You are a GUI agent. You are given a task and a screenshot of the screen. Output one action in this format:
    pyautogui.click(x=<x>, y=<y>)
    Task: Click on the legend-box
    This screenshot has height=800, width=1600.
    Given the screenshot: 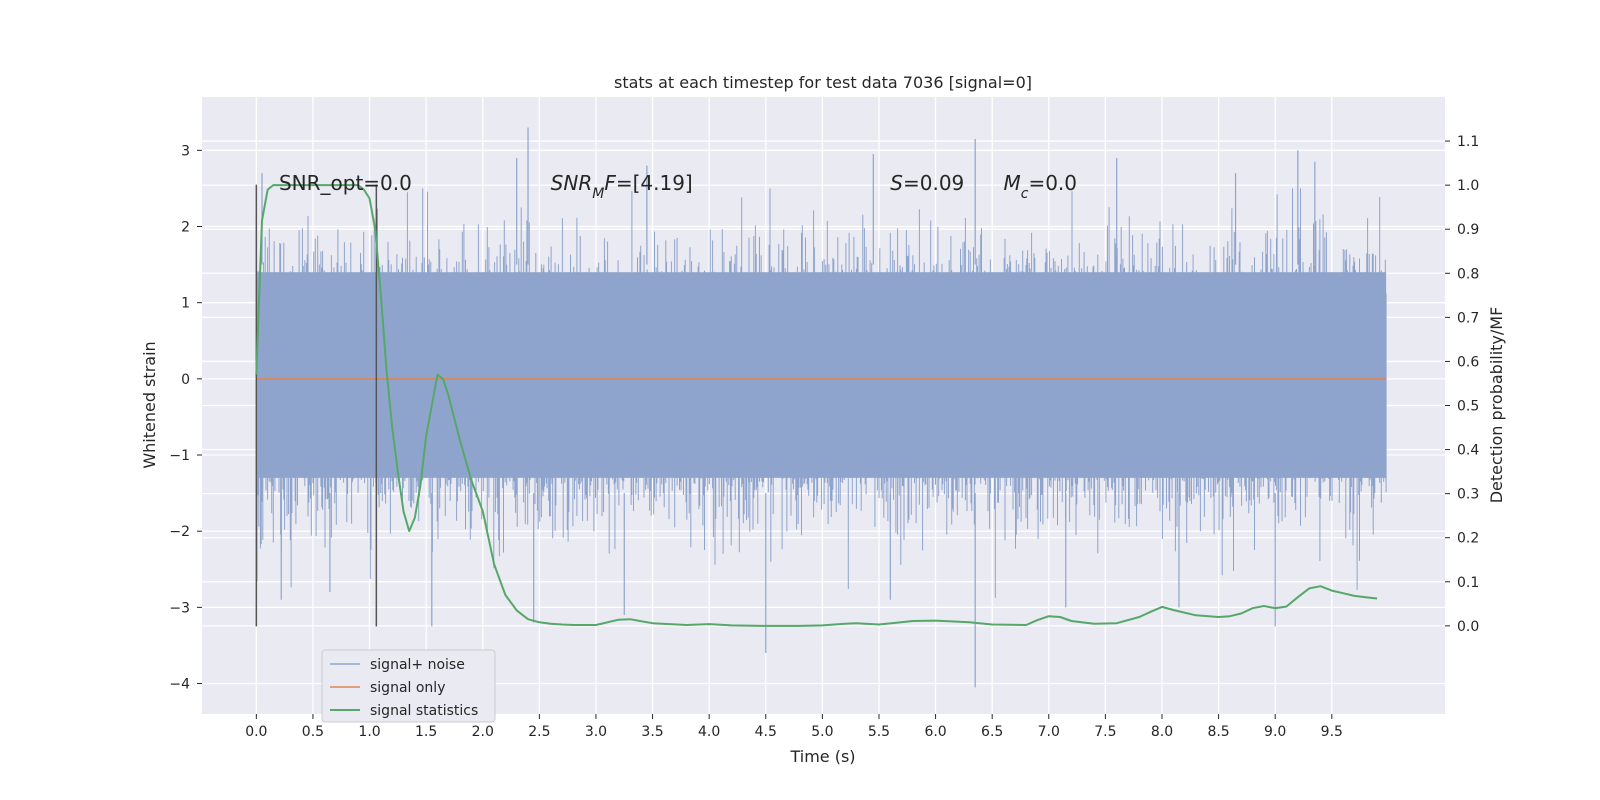 What is the action you would take?
    pyautogui.click(x=408, y=686)
    